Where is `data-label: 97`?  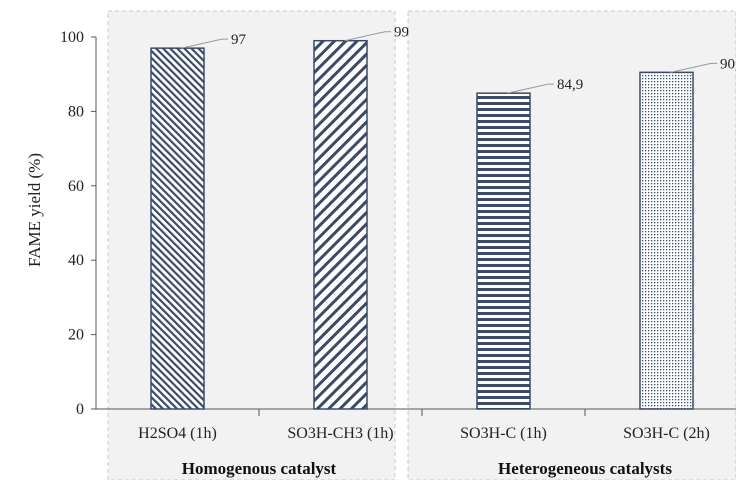 data-label: 97 is located at coordinates (239, 40).